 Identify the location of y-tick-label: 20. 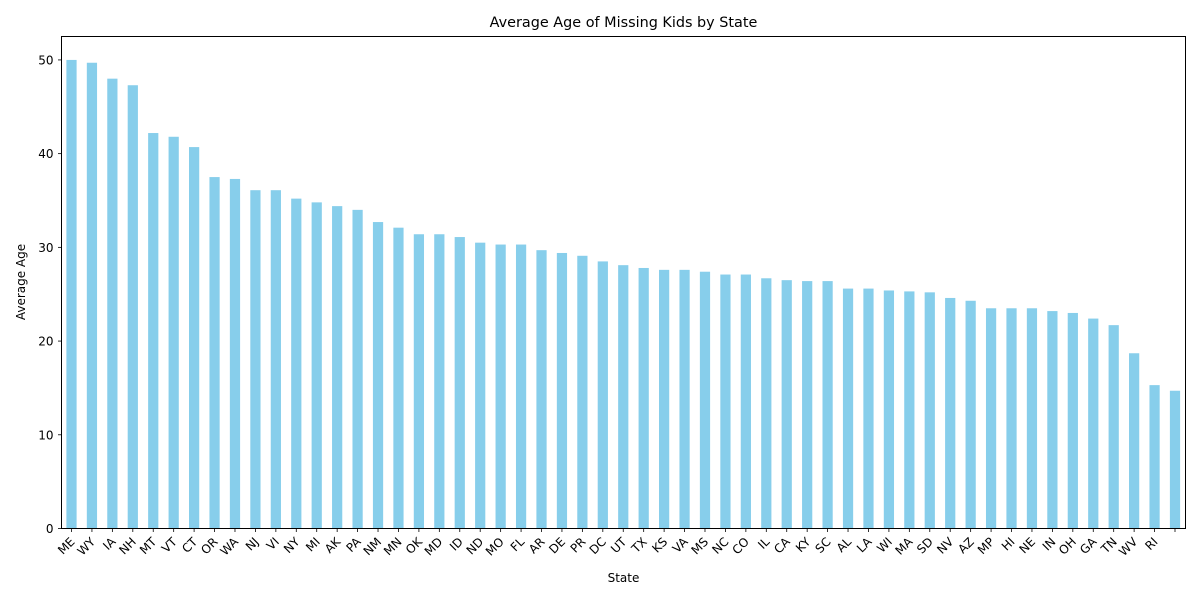
(45, 342).